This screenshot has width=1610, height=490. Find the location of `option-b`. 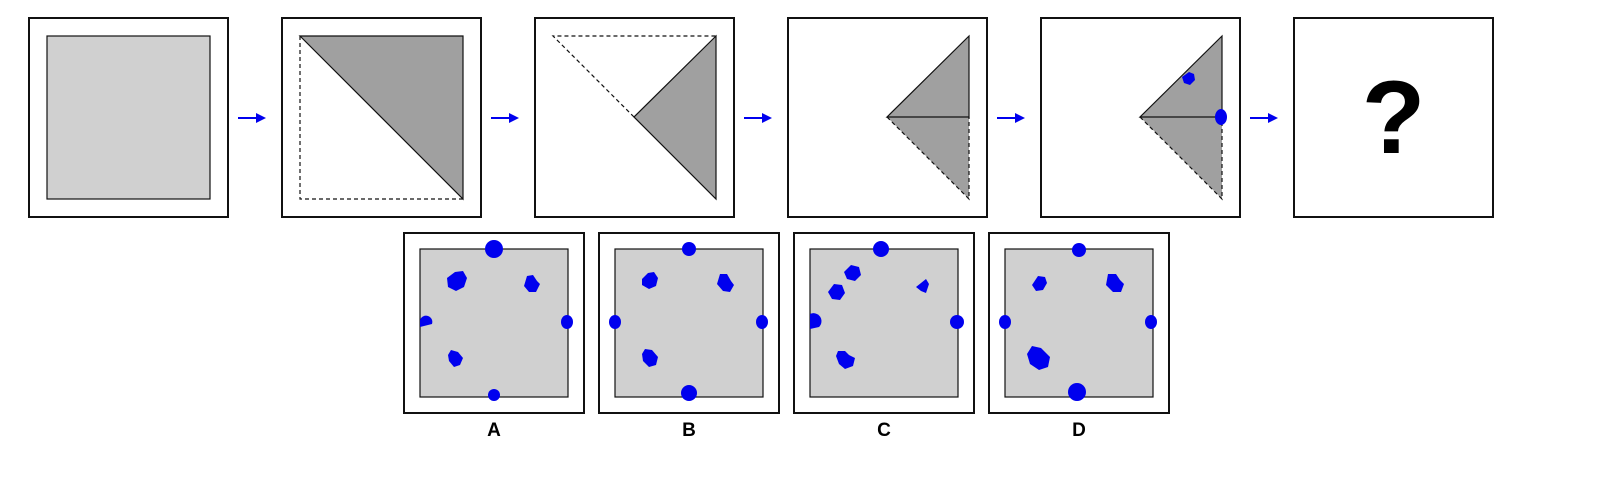

option-b is located at coordinates (689, 323).